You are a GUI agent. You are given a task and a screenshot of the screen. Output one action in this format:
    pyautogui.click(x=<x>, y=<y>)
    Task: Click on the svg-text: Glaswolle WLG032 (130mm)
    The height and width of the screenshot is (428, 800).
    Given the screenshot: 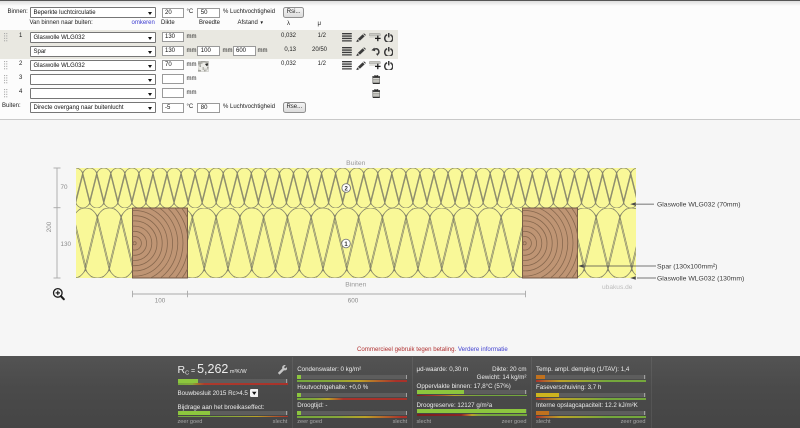 What is the action you would take?
    pyautogui.click(x=700, y=278)
    